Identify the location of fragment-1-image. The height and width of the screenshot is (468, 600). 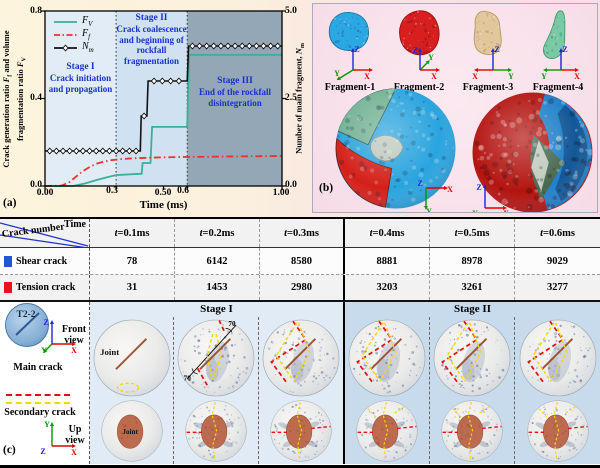
(348, 31).